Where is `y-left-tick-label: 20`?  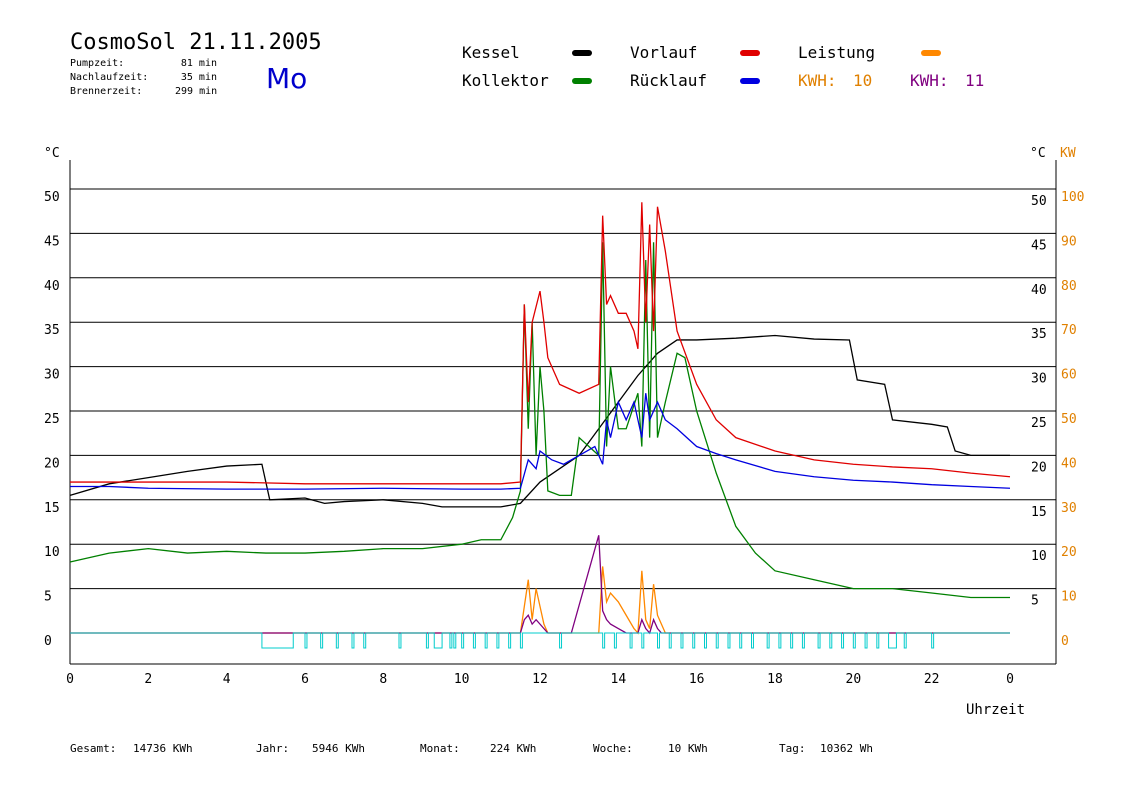
y-left-tick-label: 20 is located at coordinates (52, 463).